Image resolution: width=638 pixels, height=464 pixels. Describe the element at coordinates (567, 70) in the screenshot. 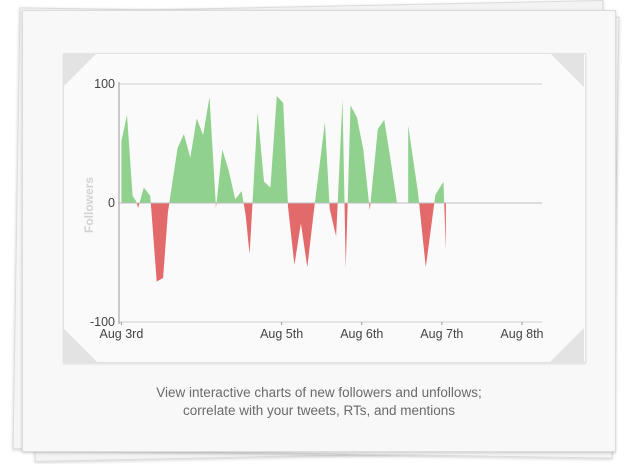

I see `photo-corner-top-right` at that location.